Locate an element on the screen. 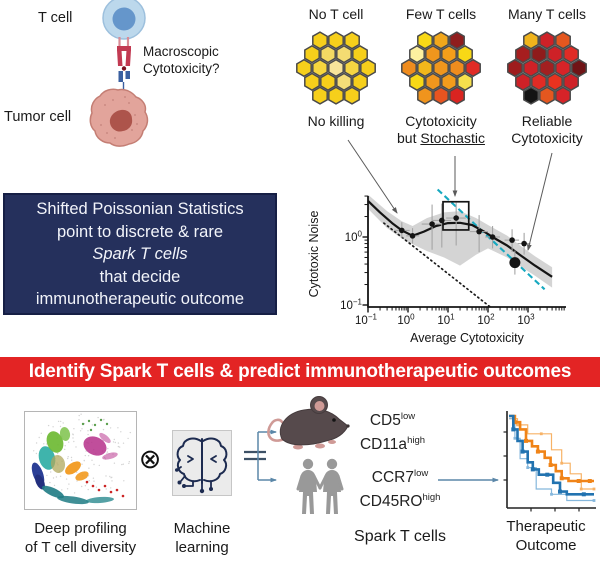  caption-stochastic-line1: Cytotoxicity is located at coordinates (441, 121).